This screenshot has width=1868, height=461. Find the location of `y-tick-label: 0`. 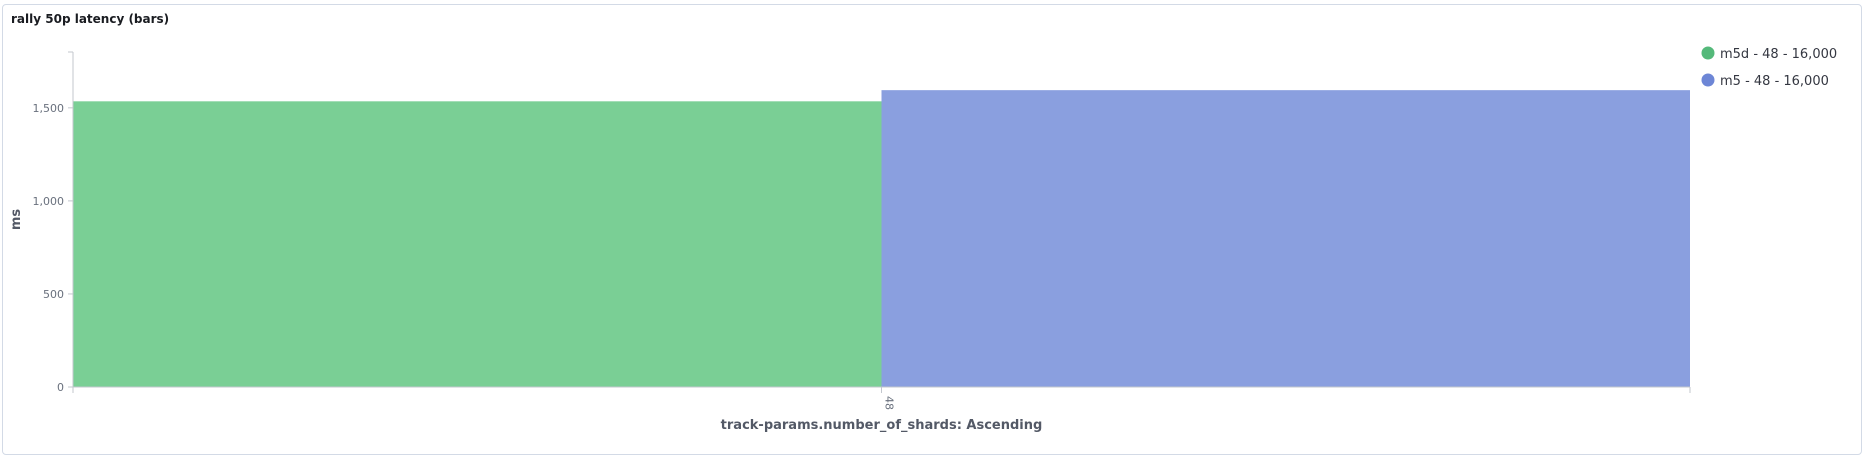

y-tick-label: 0 is located at coordinates (60, 387).